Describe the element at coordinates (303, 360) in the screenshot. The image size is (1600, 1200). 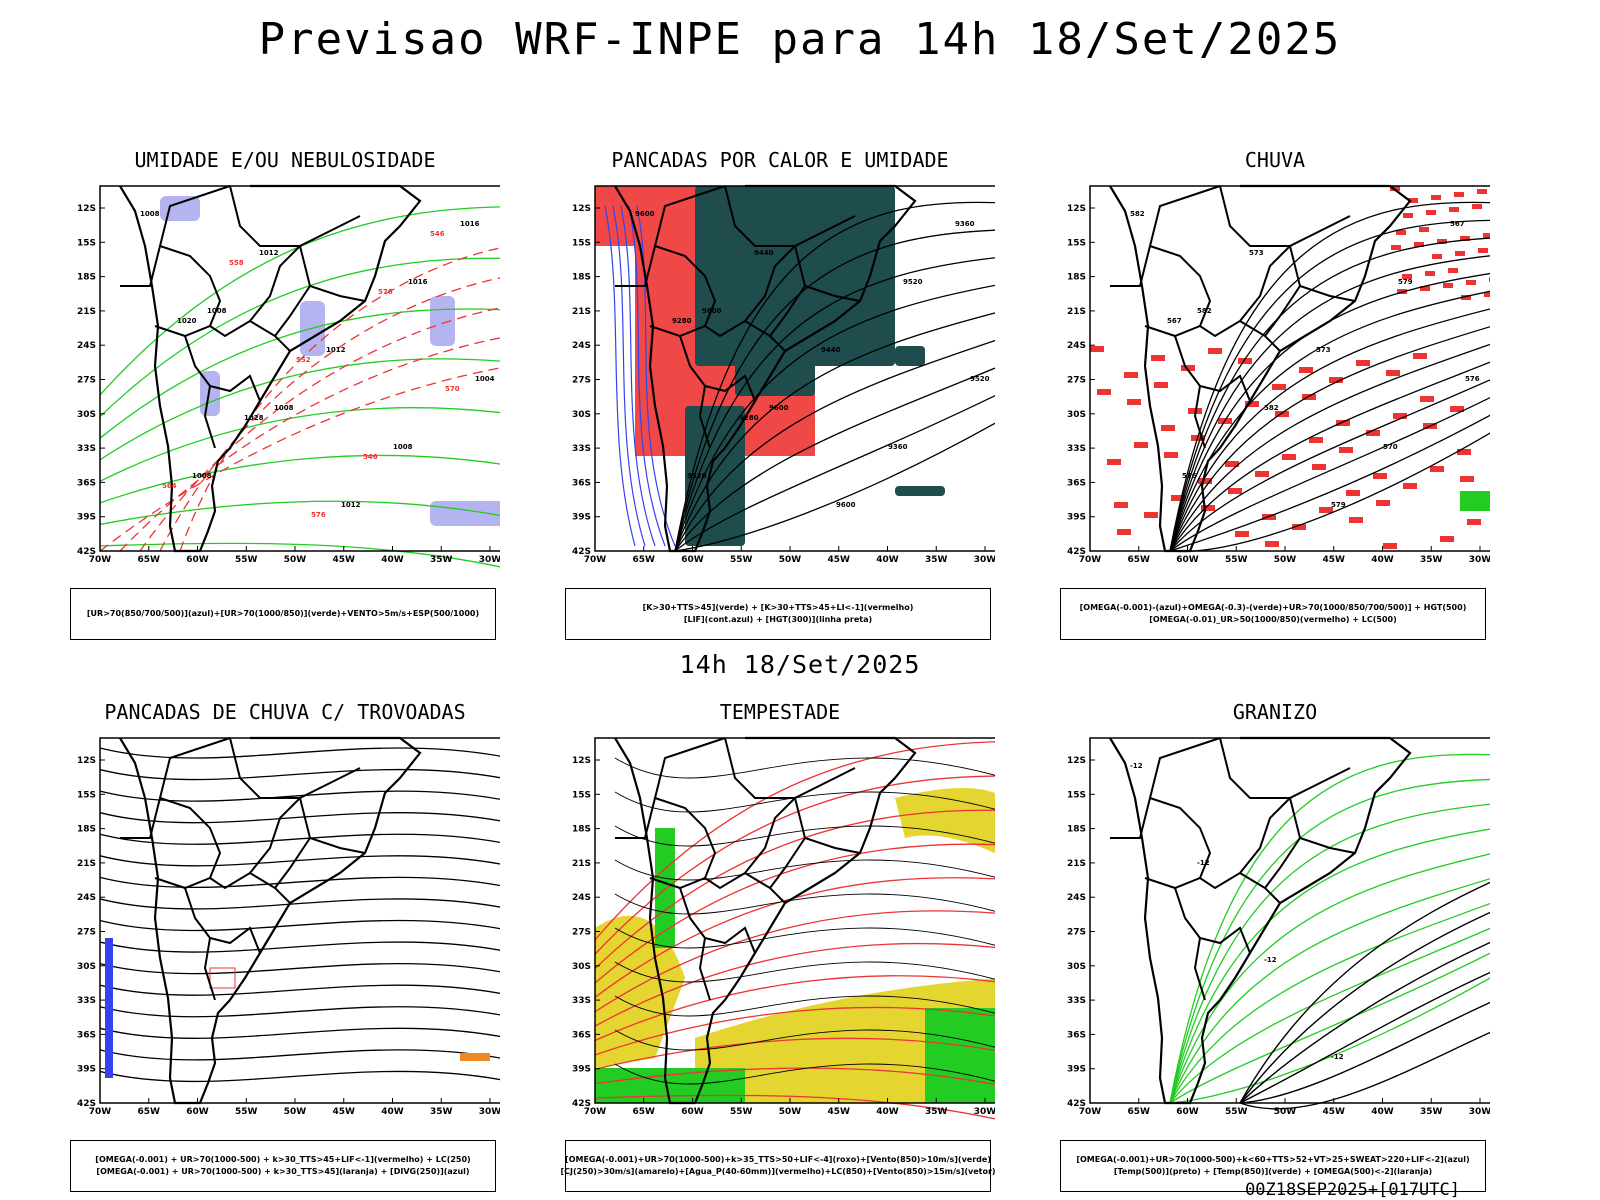
I see `contour-label: 552` at that location.